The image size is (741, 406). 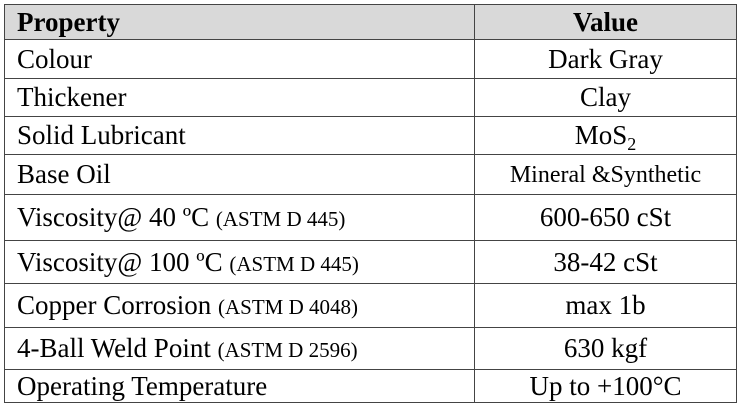 I want to click on property-name: 4-Ball Weld Point, so click(x=114, y=348).